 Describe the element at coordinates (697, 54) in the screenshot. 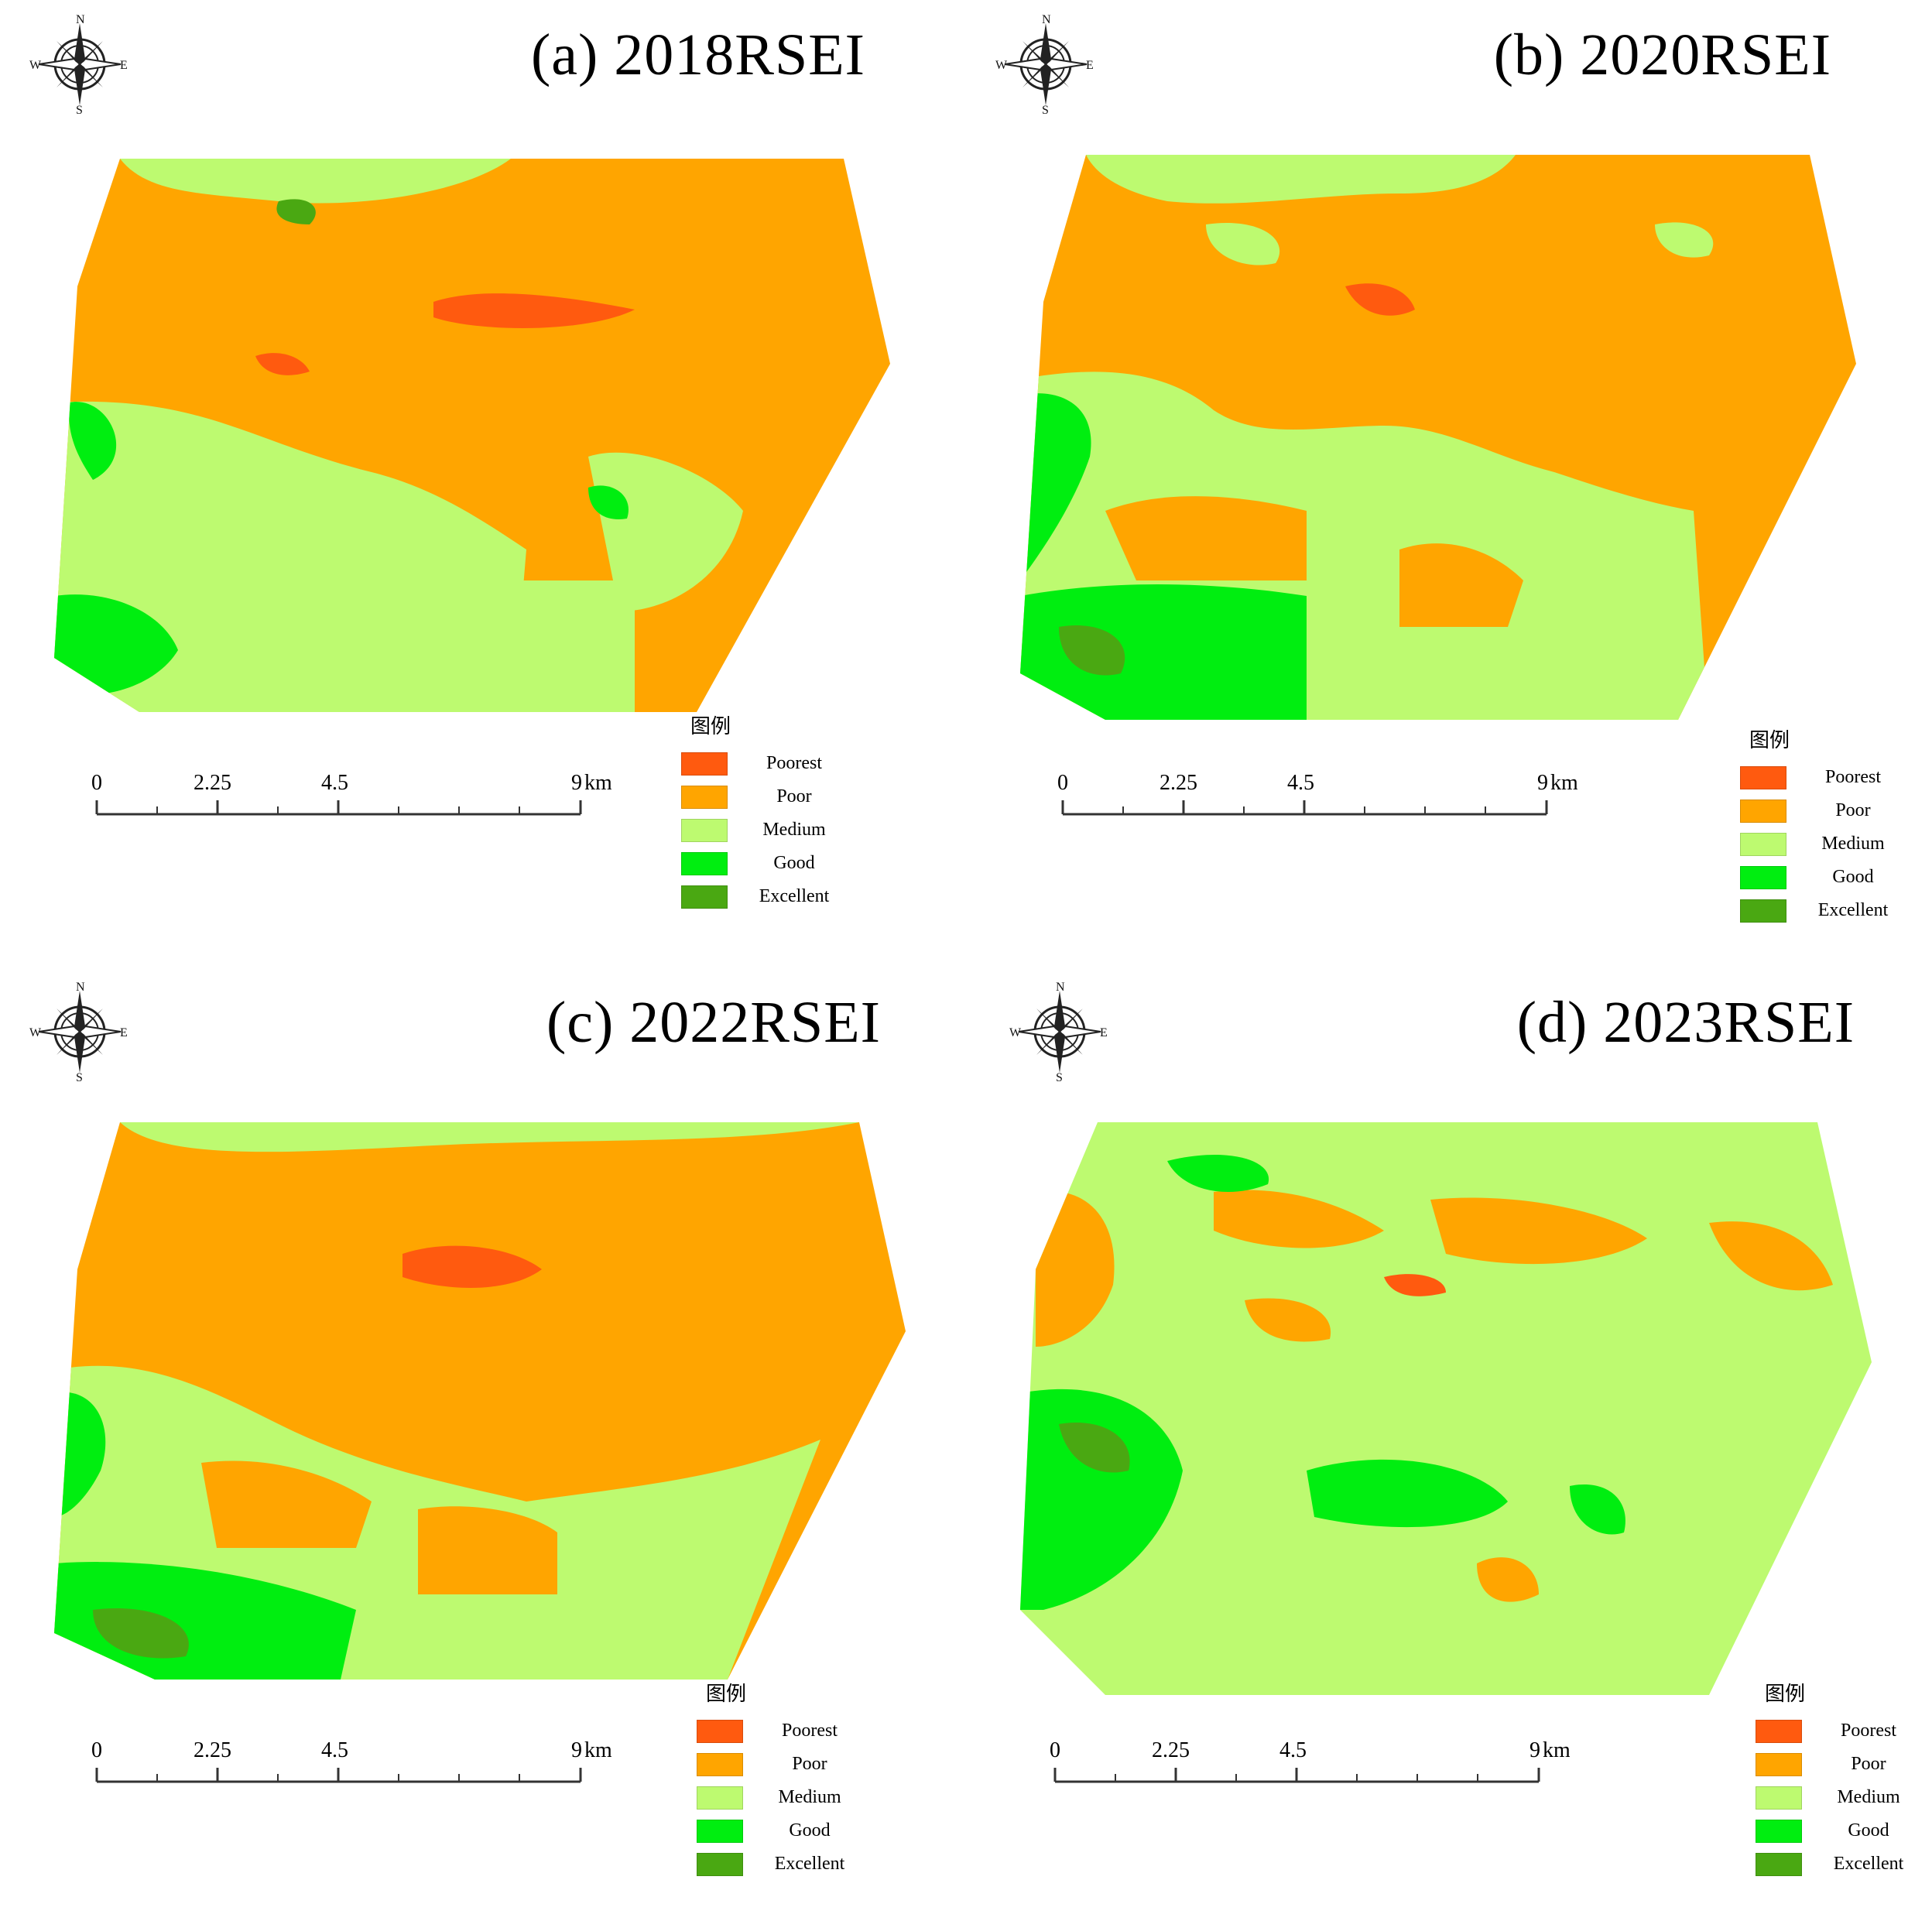

I see `panel-title: (a) 2018RSEI` at that location.